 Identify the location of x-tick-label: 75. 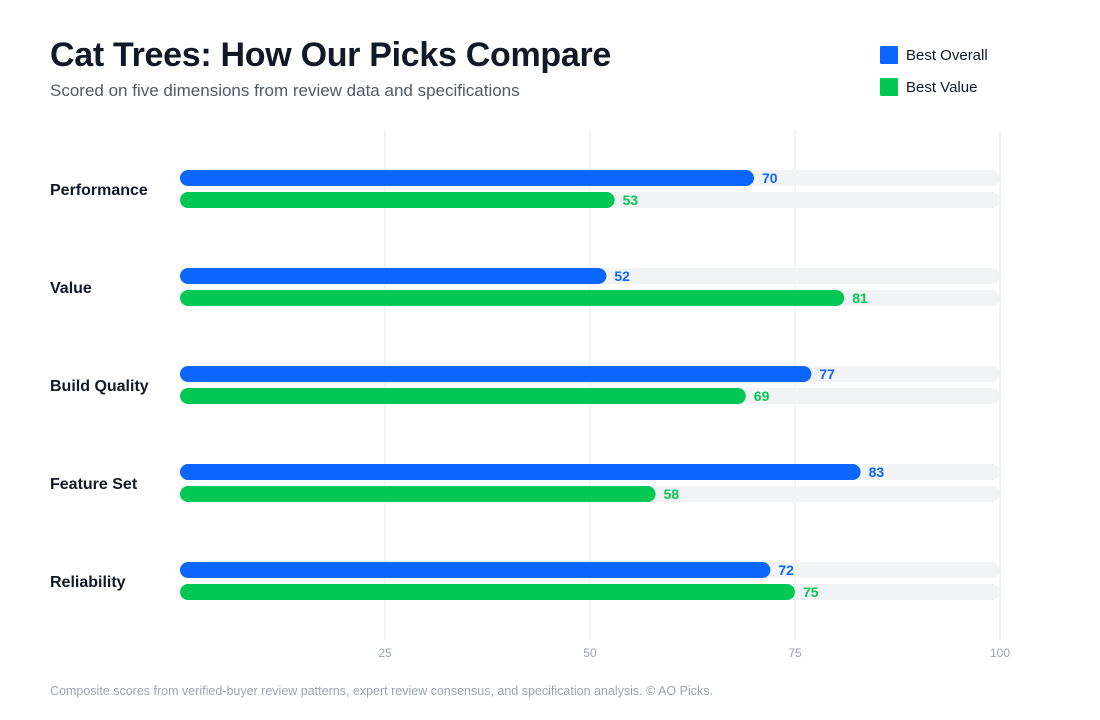
(795, 653).